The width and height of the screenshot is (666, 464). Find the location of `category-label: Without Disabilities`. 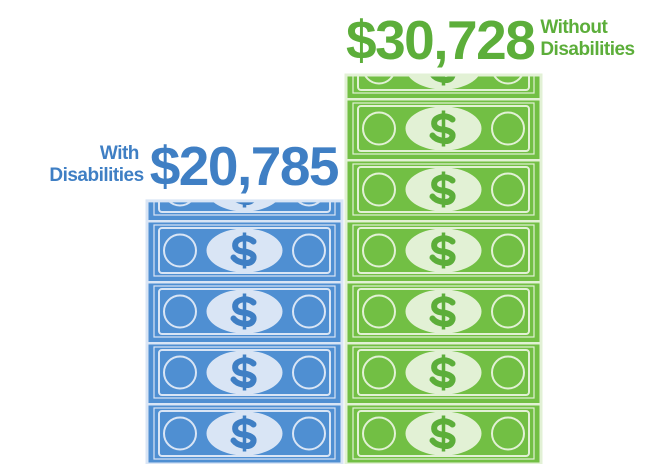

category-label: Without Disabilities is located at coordinates (587, 38).